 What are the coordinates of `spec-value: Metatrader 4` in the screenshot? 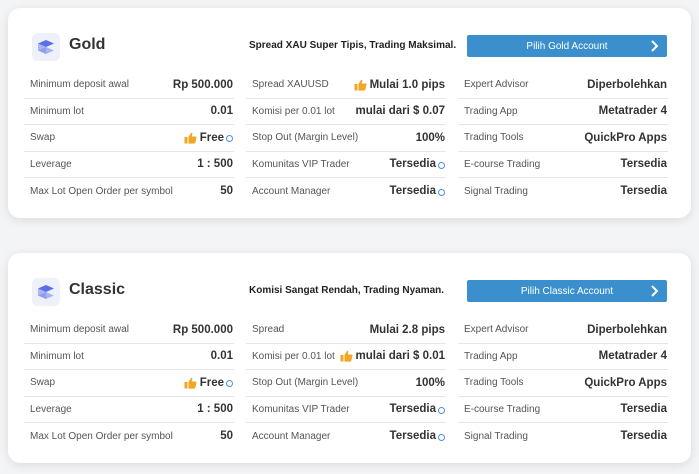 It's located at (632, 111).